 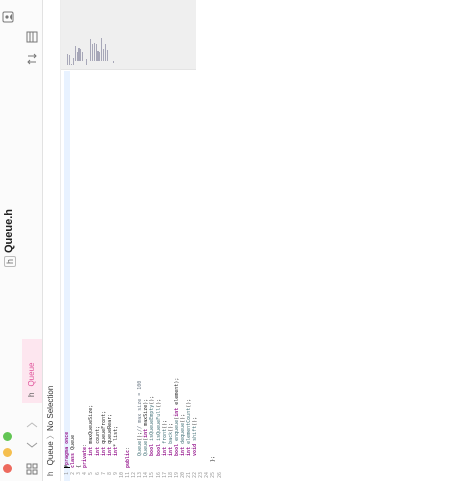 I want to click on code-line: 11 public:, so click(x=128, y=276).